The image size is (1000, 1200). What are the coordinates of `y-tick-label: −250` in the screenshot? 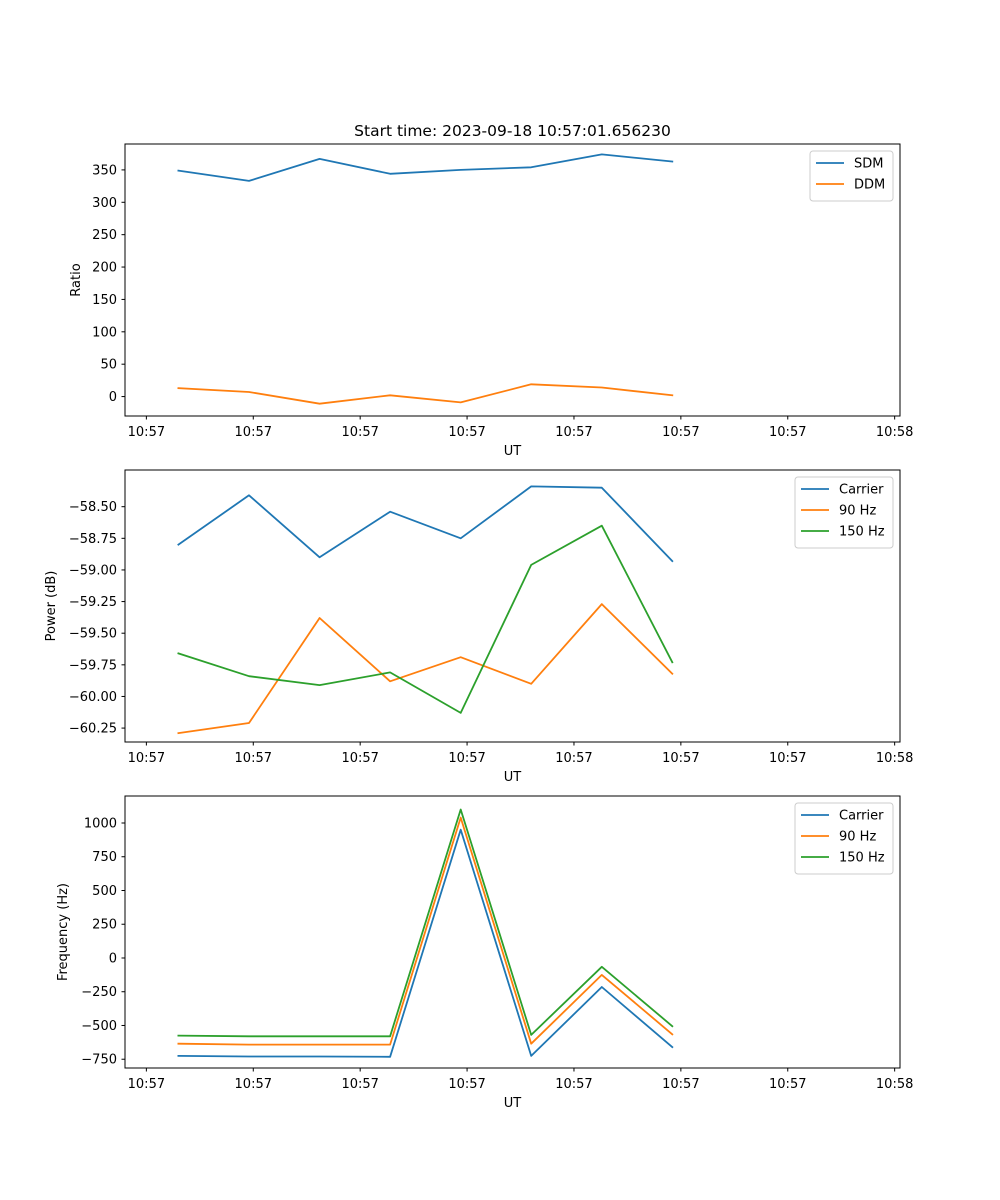 It's located at (99, 992).